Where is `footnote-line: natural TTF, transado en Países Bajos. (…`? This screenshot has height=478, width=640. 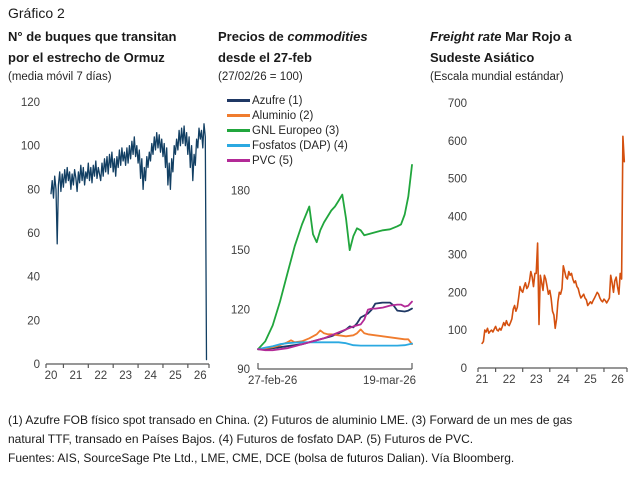 footnote-line: natural TTF, transado en Países Bajos. (… is located at coordinates (241, 438).